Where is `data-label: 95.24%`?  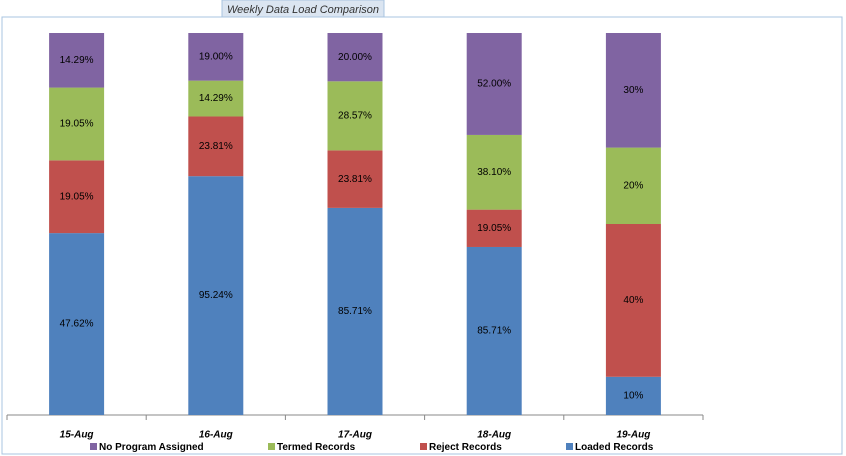
data-label: 95.24% is located at coordinates (216, 295).